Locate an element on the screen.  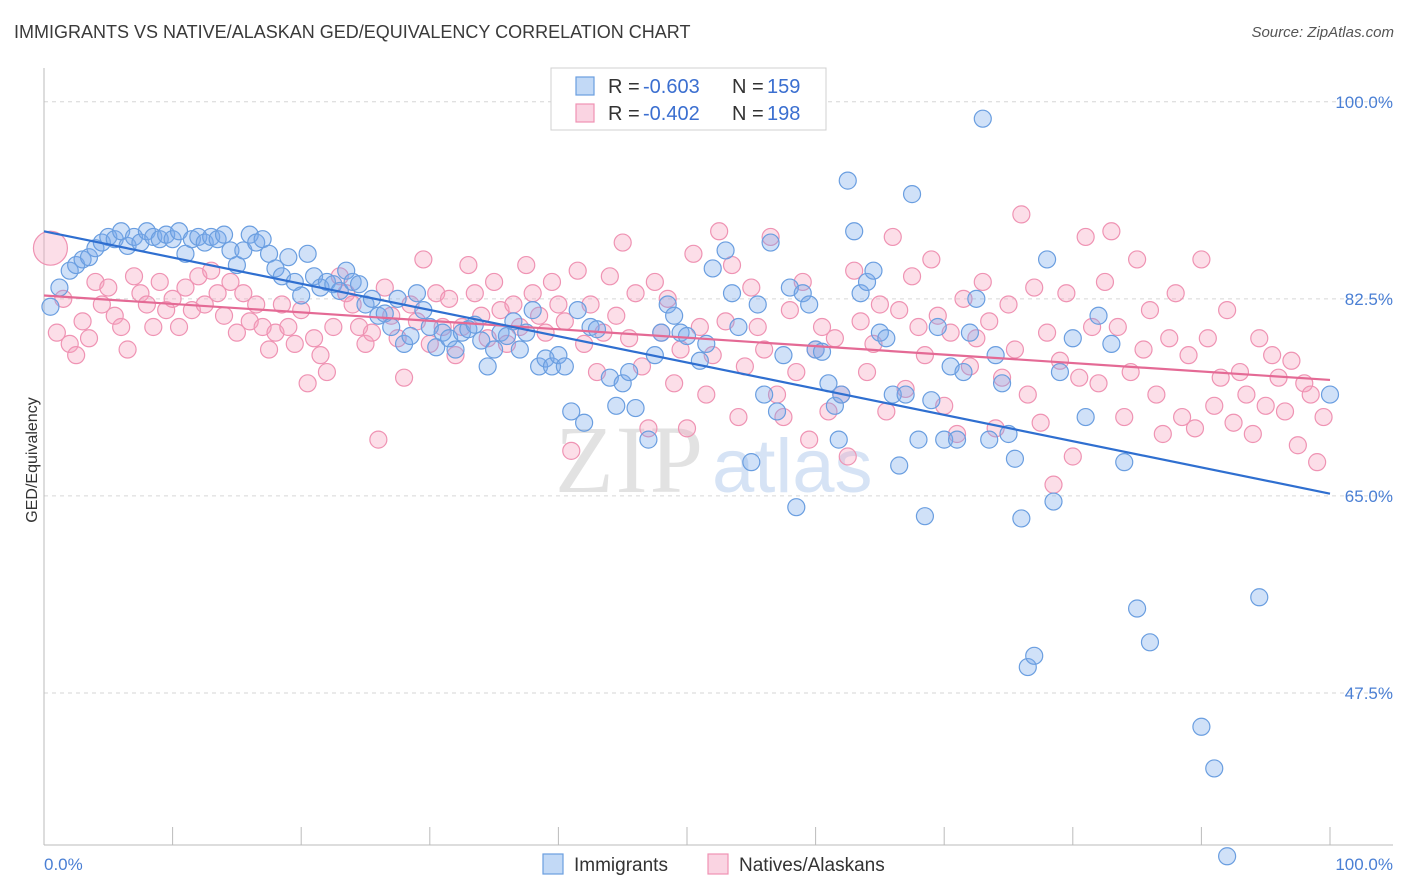
y-tick-label-0: 47.5% is located at coordinates (1369, 693).